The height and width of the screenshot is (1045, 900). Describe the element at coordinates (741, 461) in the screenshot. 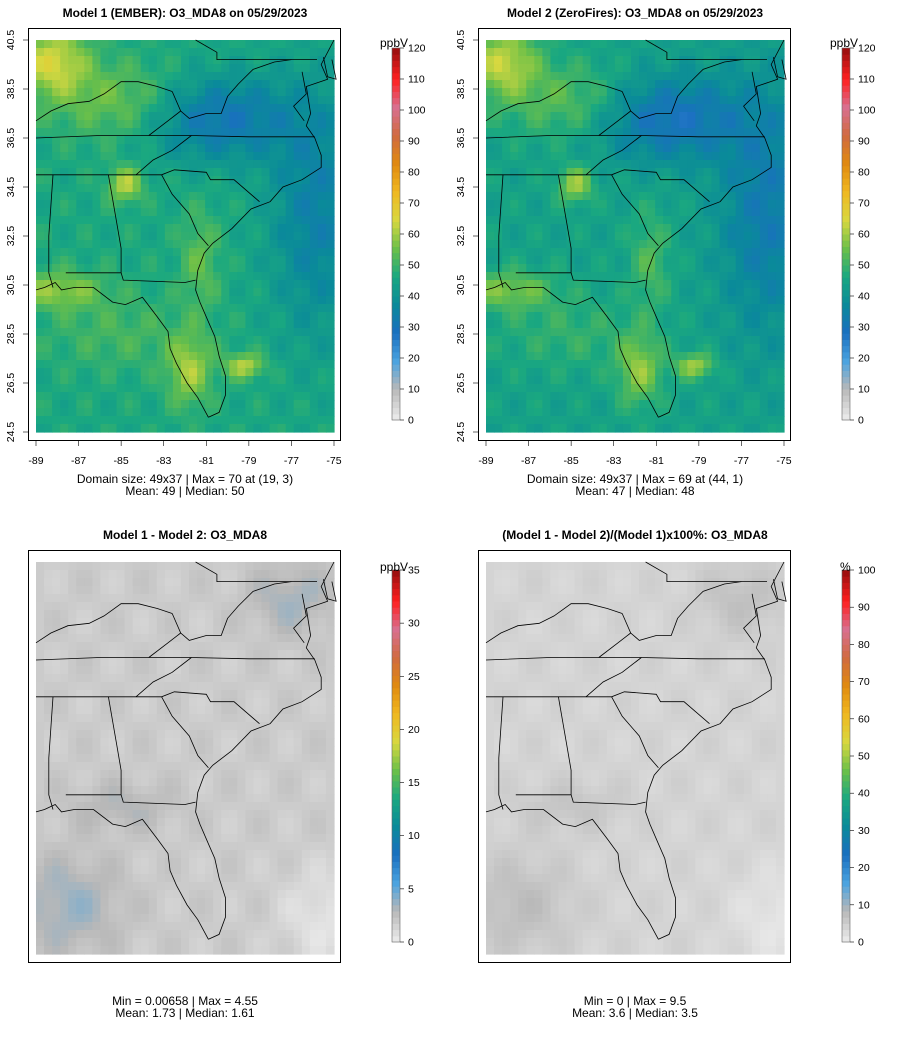

I see `lon-tick-label: -77` at that location.